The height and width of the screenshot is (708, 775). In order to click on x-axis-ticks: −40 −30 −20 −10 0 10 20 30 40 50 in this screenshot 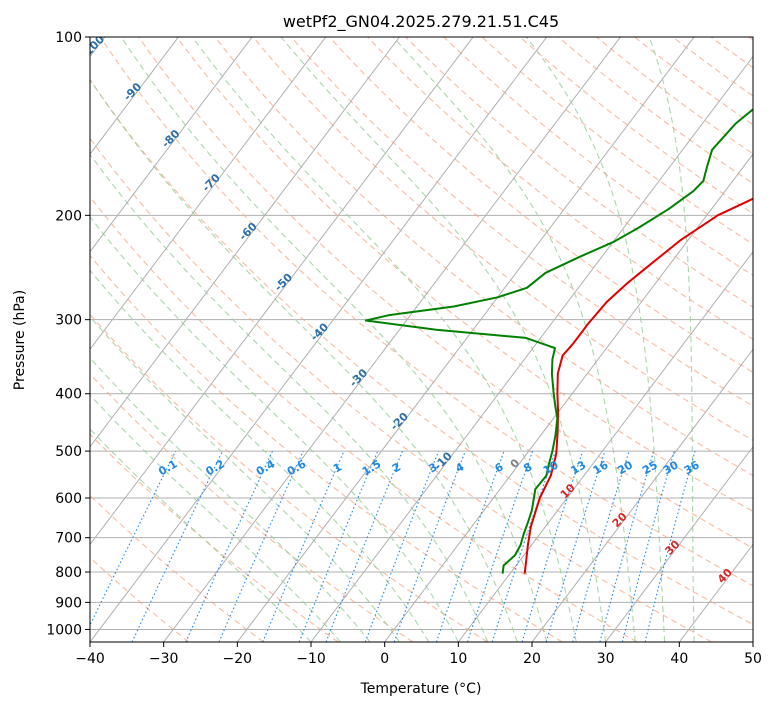, I will do `click(418, 654)`.